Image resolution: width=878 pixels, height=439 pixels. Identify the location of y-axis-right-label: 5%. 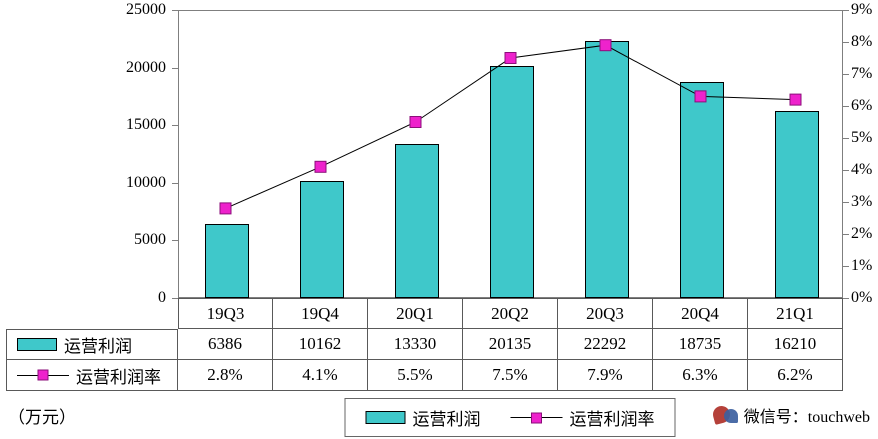
(862, 137).